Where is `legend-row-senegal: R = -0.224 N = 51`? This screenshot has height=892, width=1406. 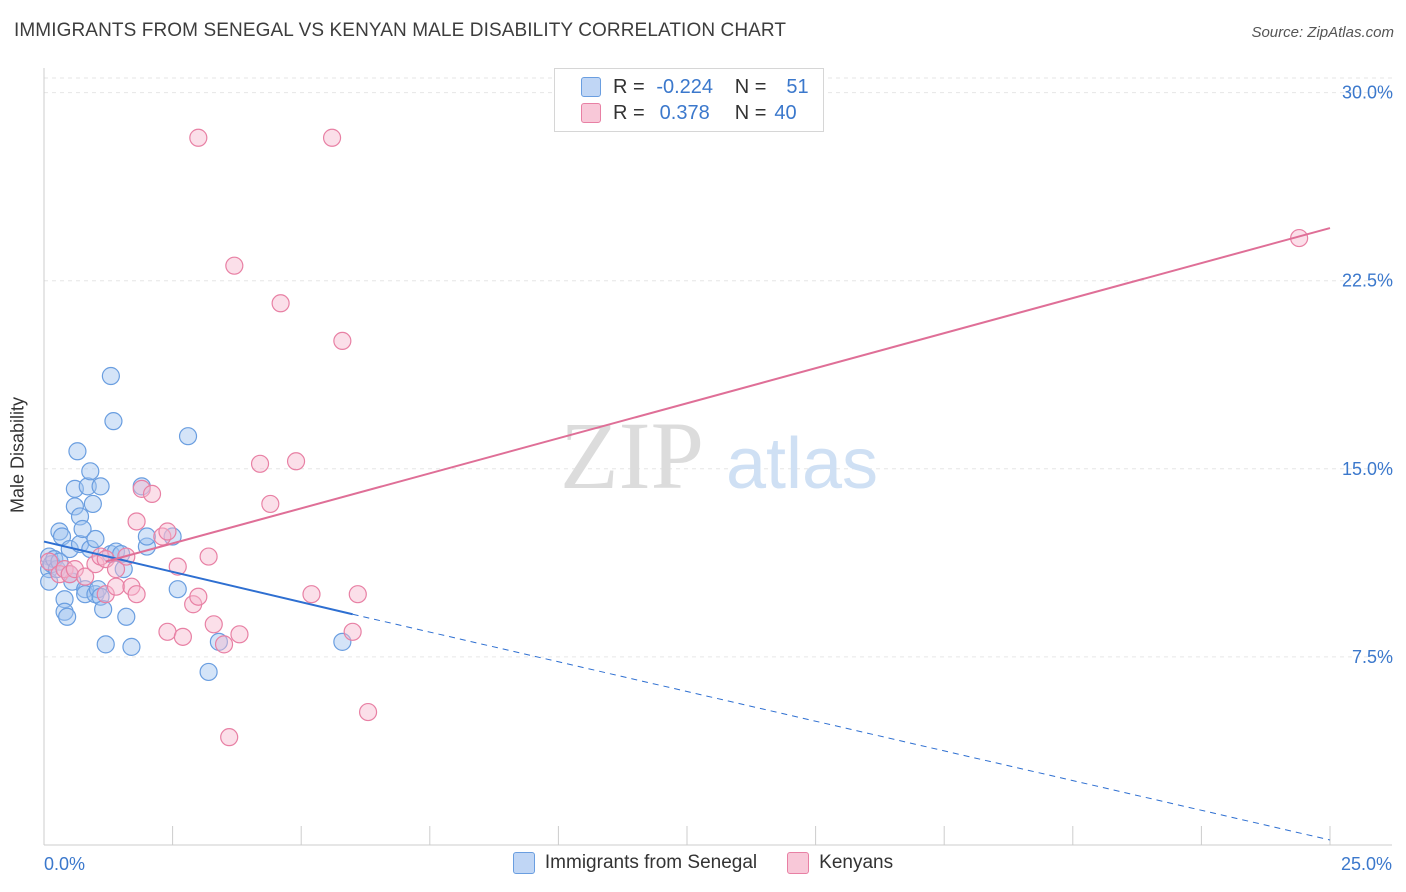
legend-row-senegal: R = -0.224 N = 51 is located at coordinates (695, 87).